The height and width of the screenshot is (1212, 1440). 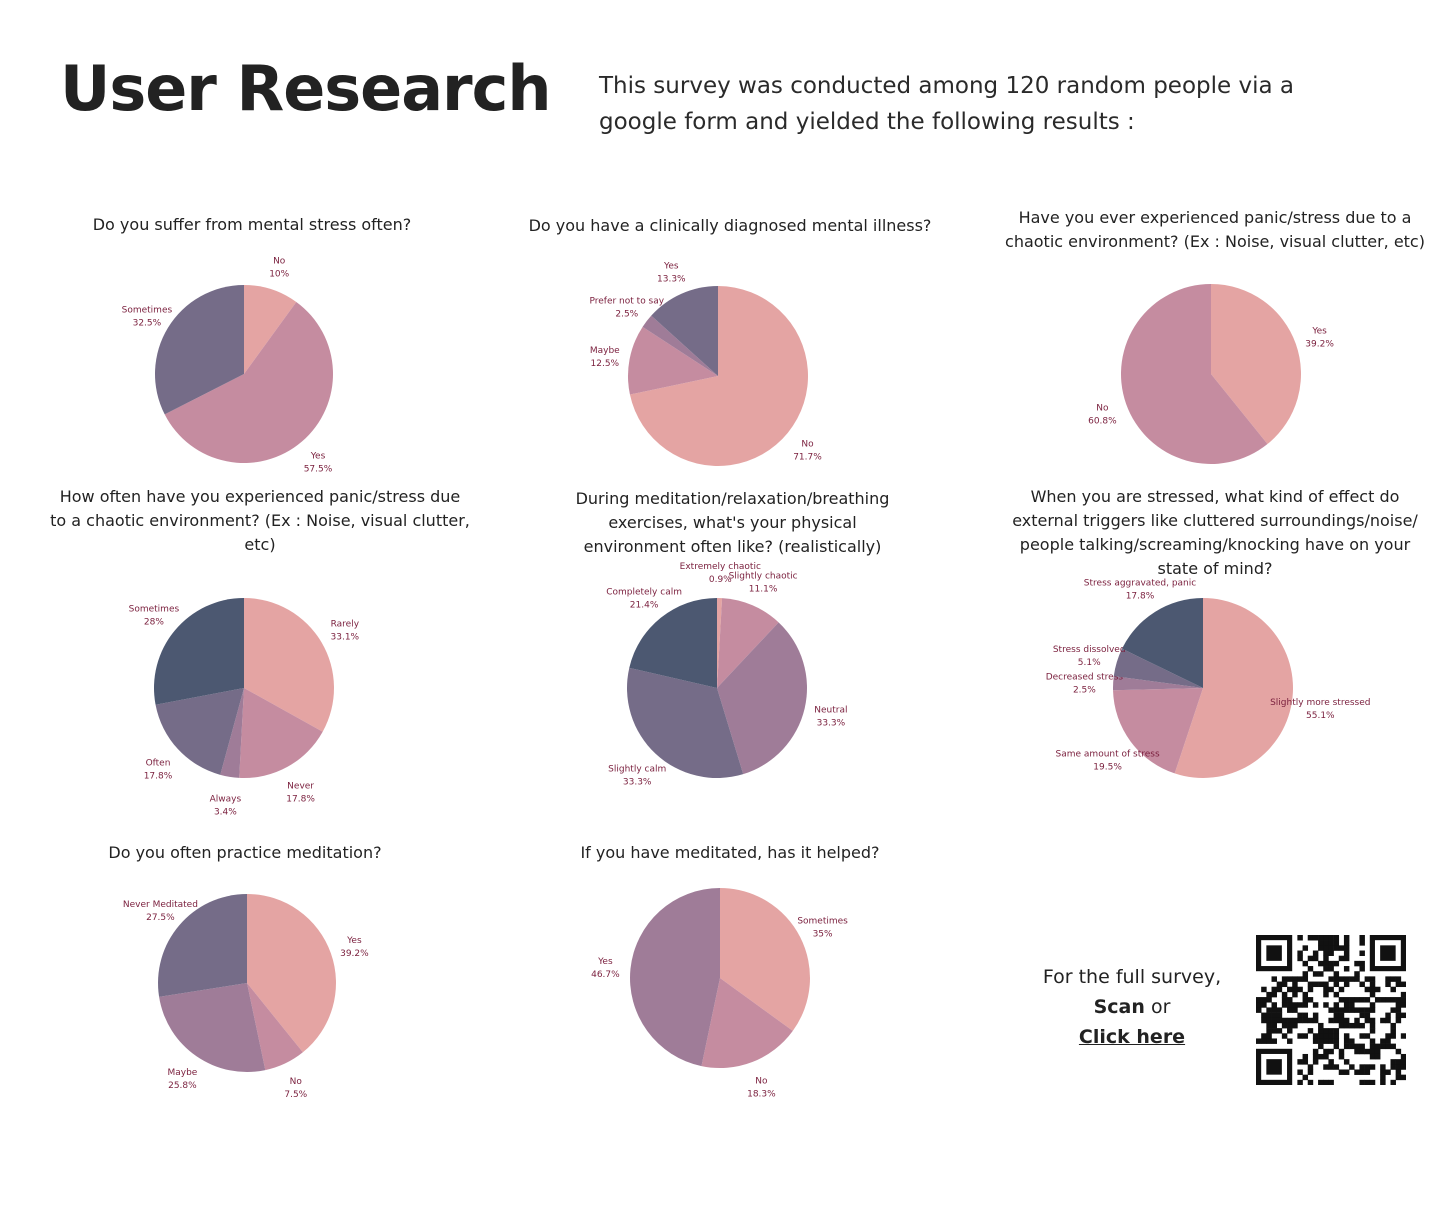 I want to click on survey-link: Click here, so click(x=1132, y=1037).